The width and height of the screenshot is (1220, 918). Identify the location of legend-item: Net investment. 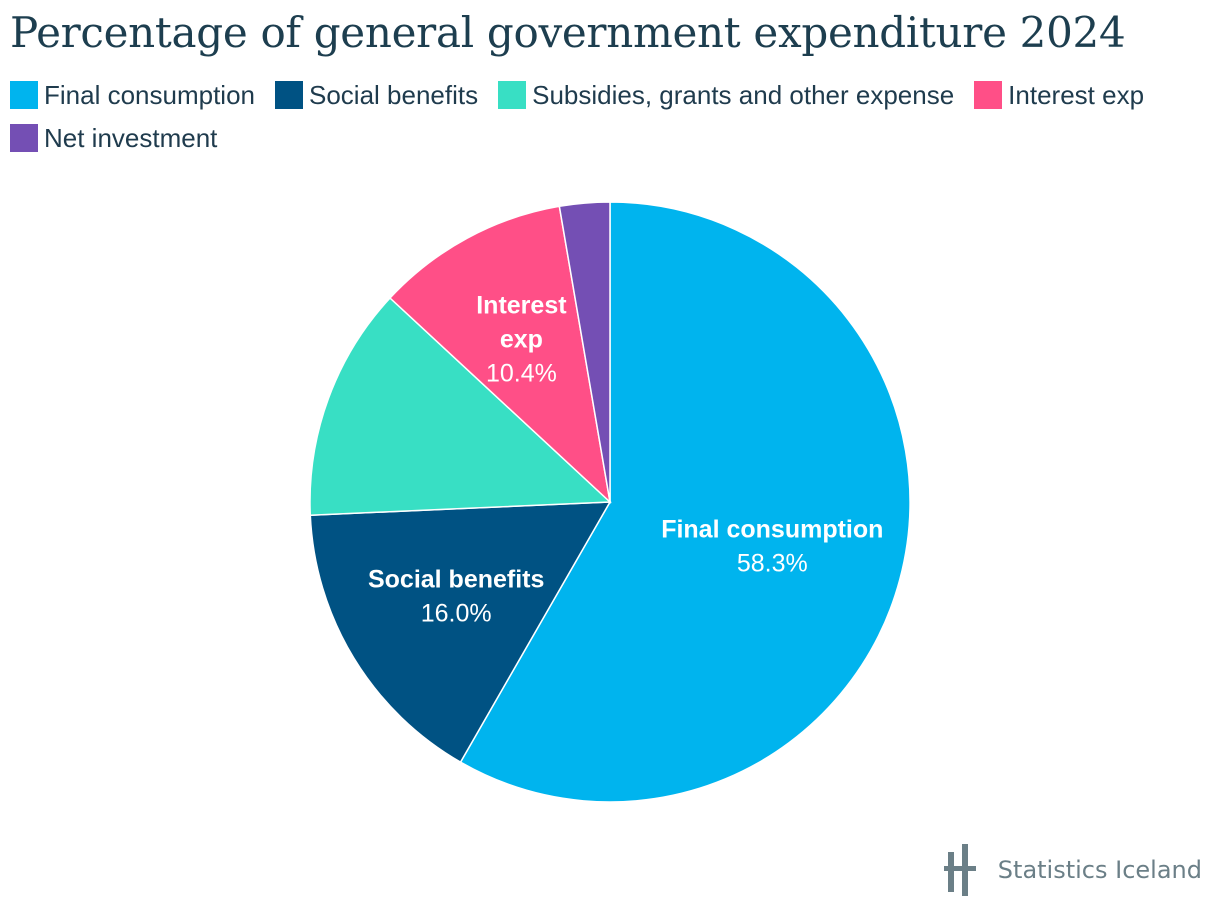
(113, 138).